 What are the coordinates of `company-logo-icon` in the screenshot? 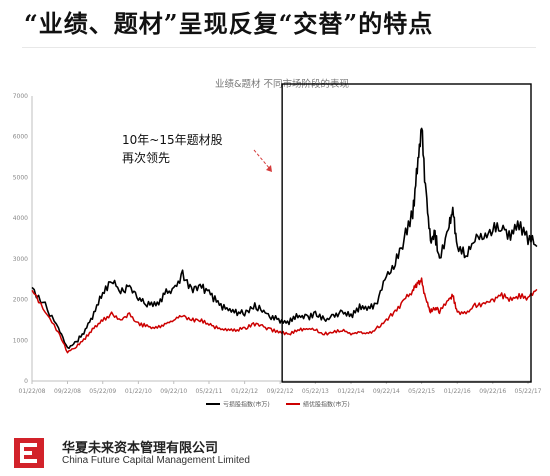 It's located at (29, 453).